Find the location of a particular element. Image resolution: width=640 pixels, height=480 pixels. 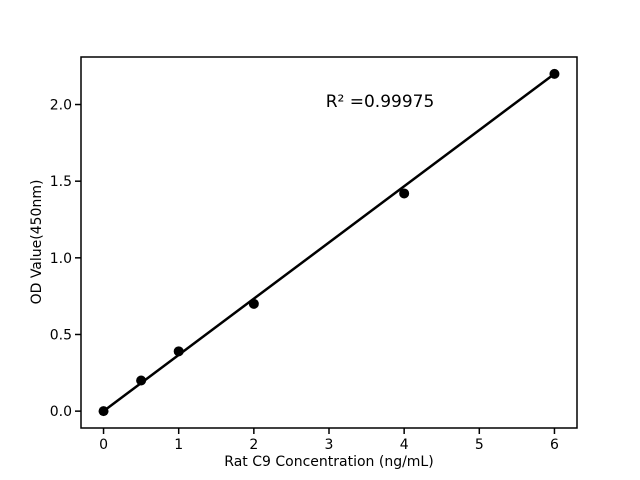

y-tick-label: 0.0 is located at coordinates (61, 412).